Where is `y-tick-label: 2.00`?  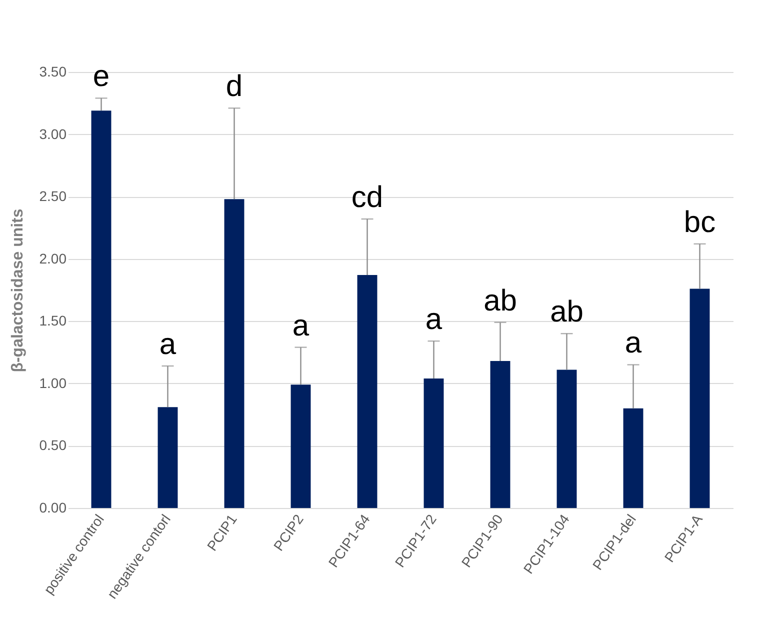
y-tick-label: 2.00 is located at coordinates (53, 258).